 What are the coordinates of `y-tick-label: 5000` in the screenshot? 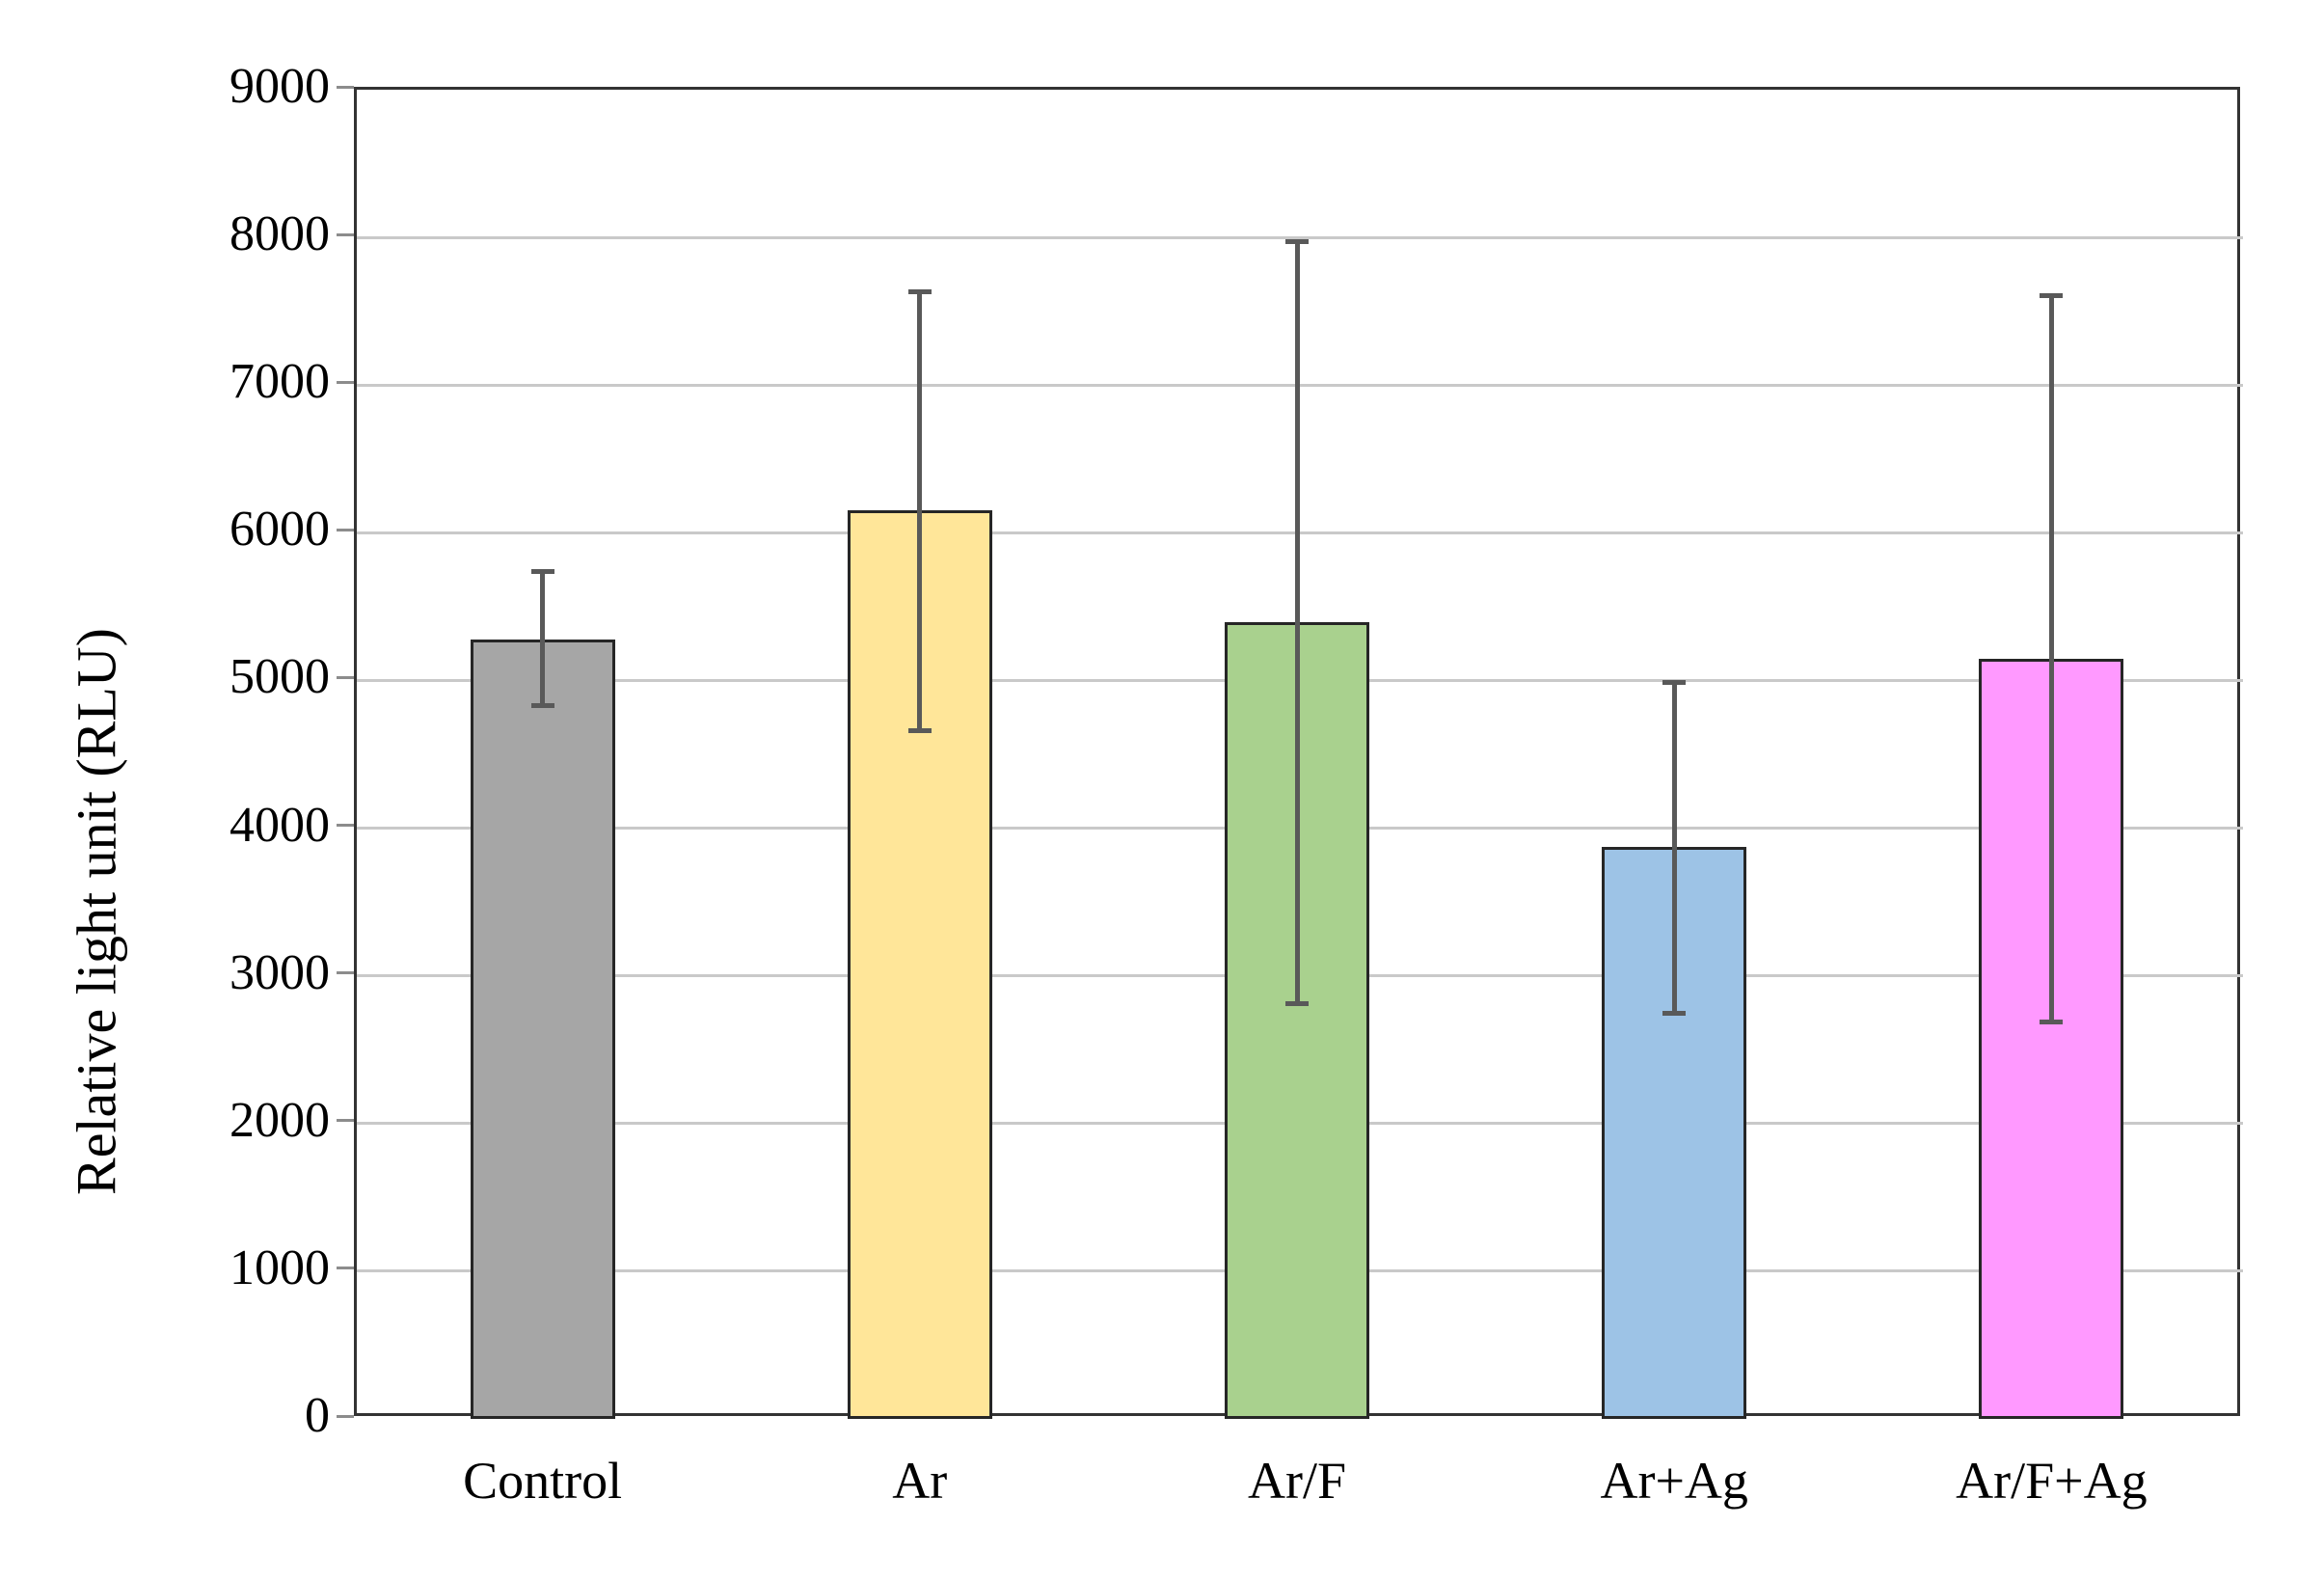 It's located at (280, 677).